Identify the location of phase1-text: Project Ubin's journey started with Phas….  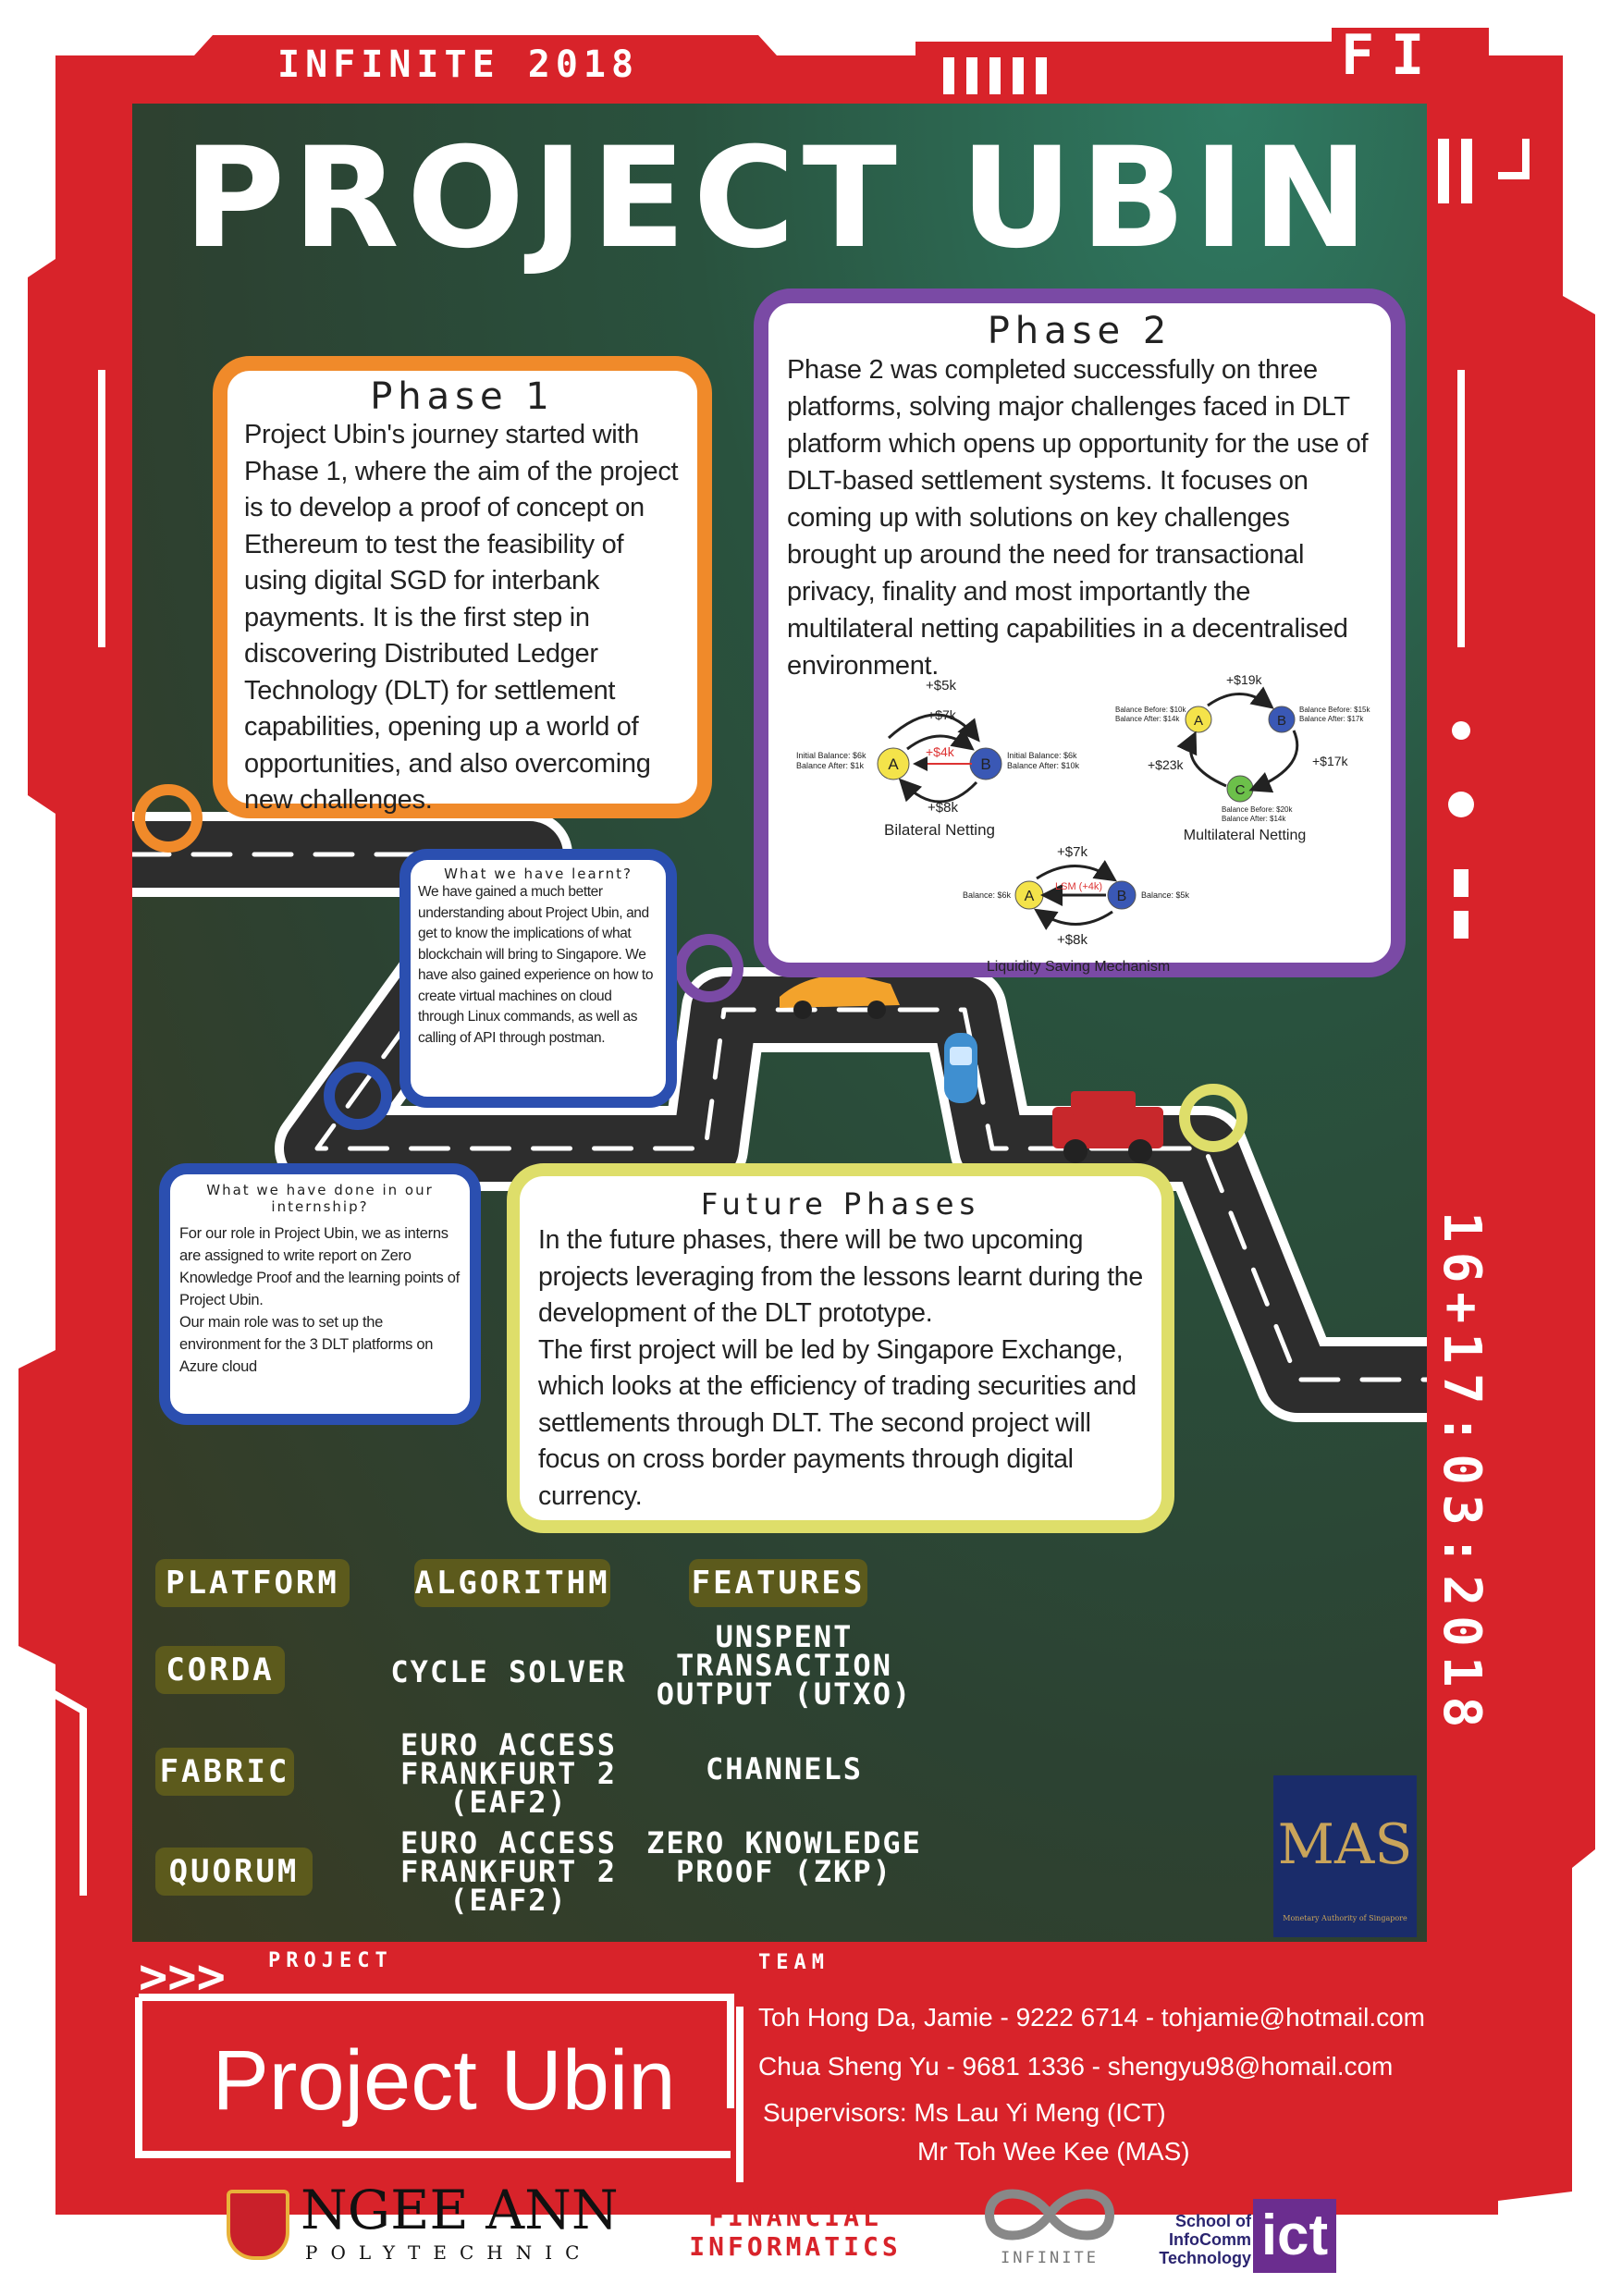
(461, 617).